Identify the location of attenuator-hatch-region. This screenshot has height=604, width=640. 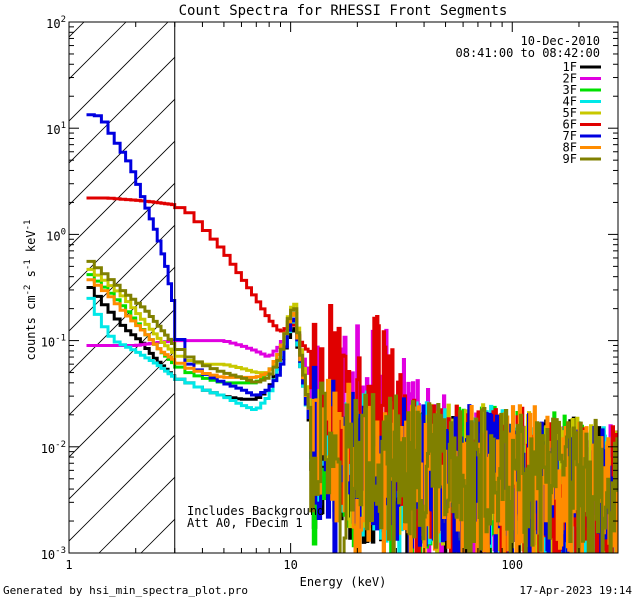
(122, 287).